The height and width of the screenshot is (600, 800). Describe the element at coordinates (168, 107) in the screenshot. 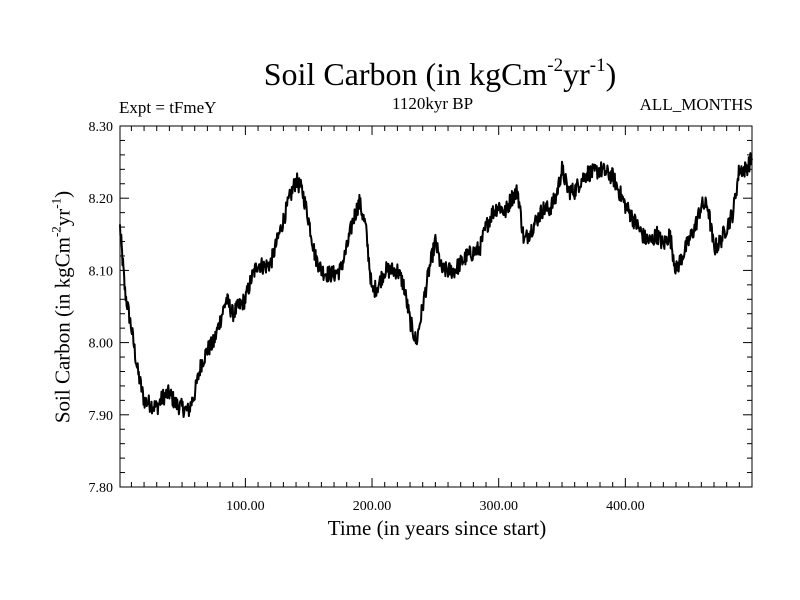

I see `experiment-label: Expt = tFmeY` at that location.